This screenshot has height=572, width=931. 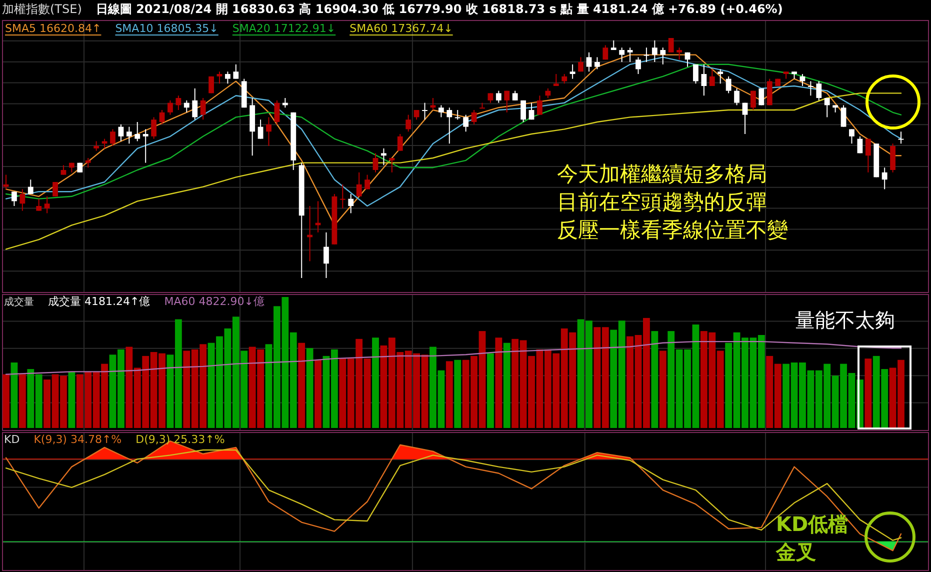 What do you see at coordinates (439, 9) in the screenshot?
I see `chart-subtitle: 日線圖 2021/08/24 開 16830.63 高 16904.30 低 16779.90 收 16818.73 s 點 量 4181.24 億 +76.89 (+0.46%)` at bounding box center [439, 9].